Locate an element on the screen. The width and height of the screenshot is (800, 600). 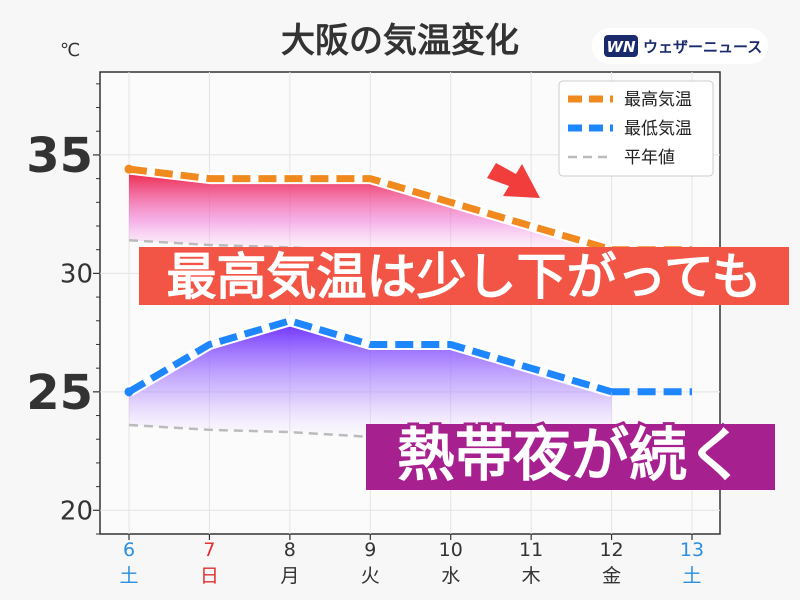
x-tick-label-day: 13 is located at coordinates (692, 550).